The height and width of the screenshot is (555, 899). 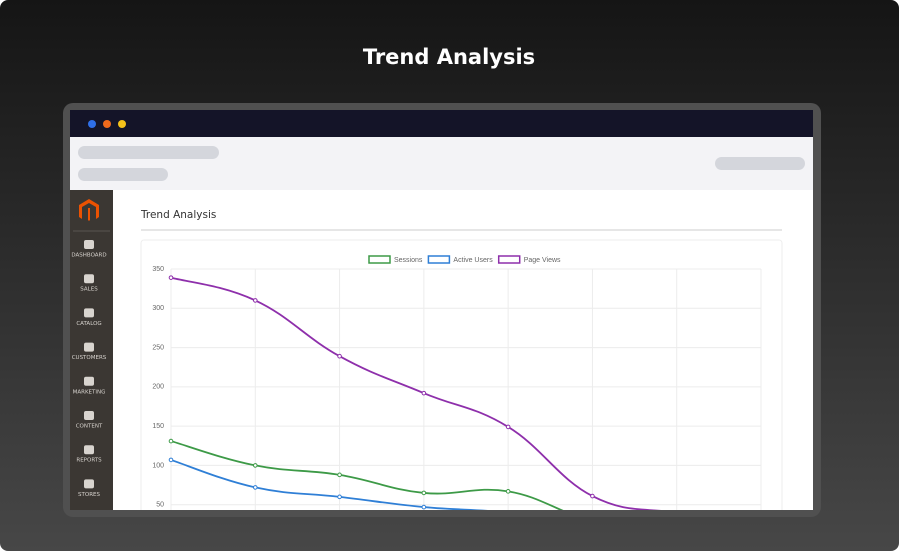 What do you see at coordinates (178, 215) in the screenshot?
I see `content-heading: Trend Analysis` at bounding box center [178, 215].